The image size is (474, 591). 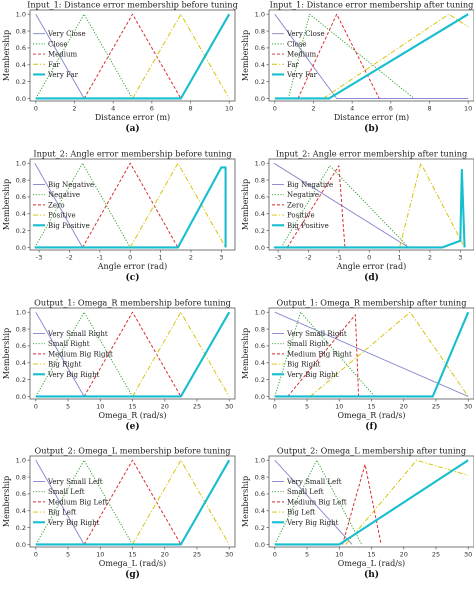 I want to click on x-tick-label: 30, so click(x=468, y=407).